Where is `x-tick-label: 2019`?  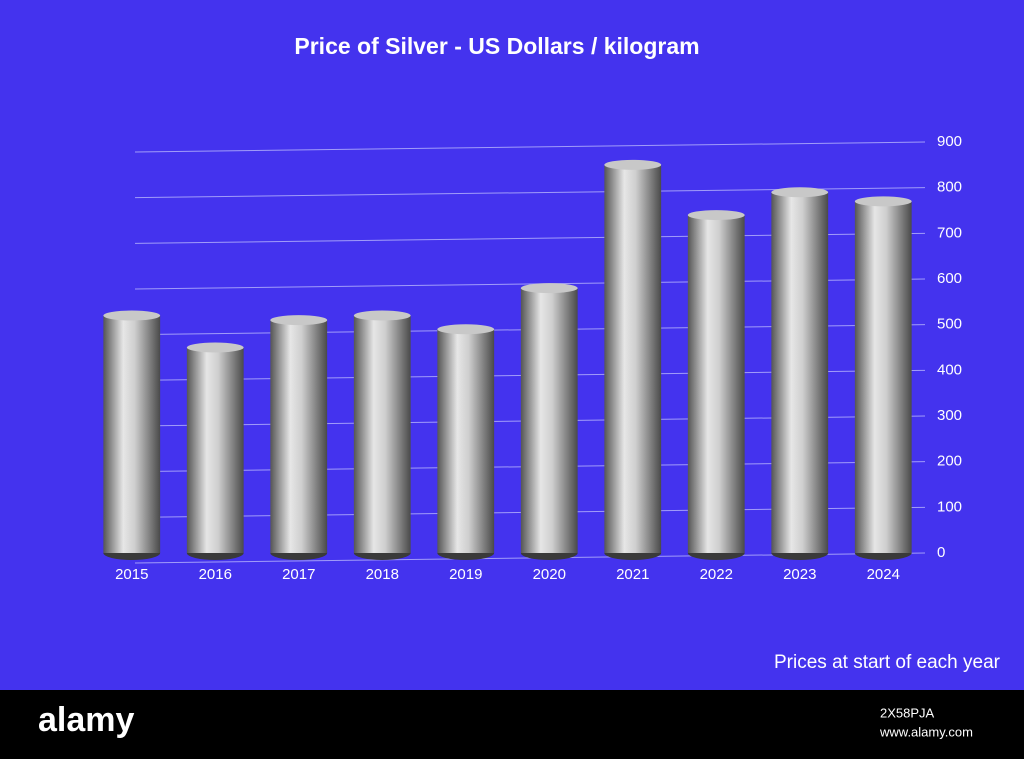 x-tick-label: 2019 is located at coordinates (465, 574).